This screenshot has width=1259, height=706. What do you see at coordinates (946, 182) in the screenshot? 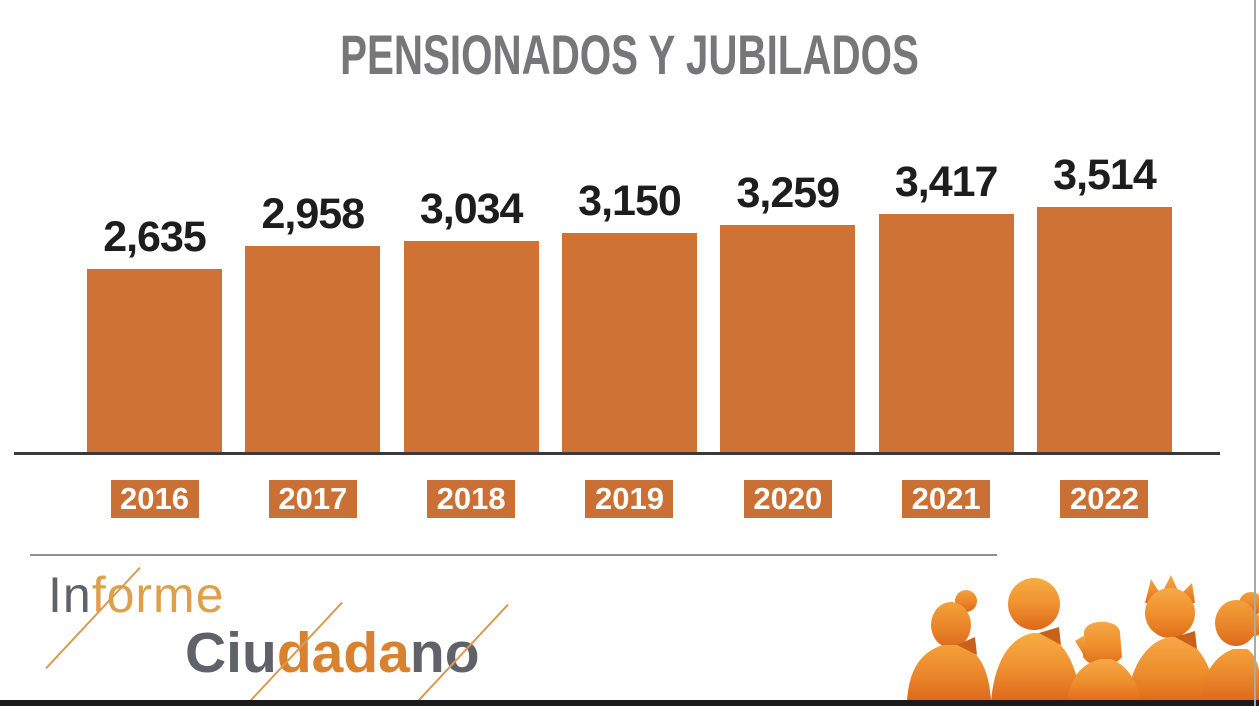
I see `bar-value-label: 3,417` at bounding box center [946, 182].